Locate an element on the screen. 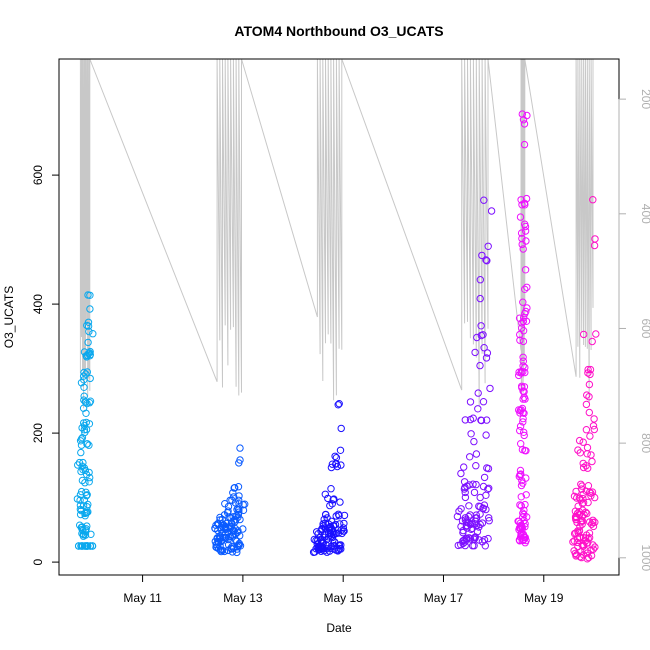  secondary-y-axis: 200 400 600 800 1000 is located at coordinates (634, 330).